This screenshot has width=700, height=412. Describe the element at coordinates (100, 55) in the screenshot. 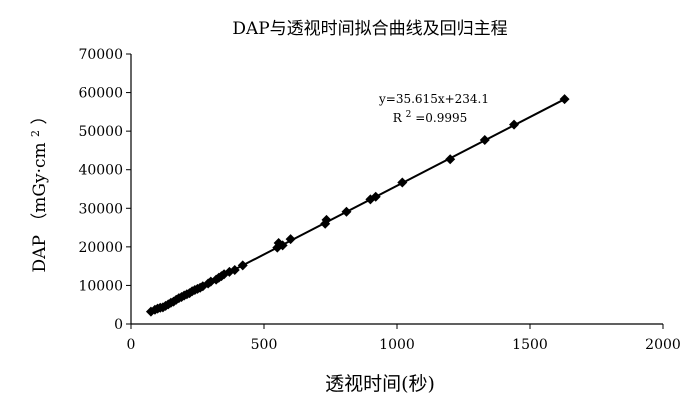

I see `y-tick-label: 70000` at that location.